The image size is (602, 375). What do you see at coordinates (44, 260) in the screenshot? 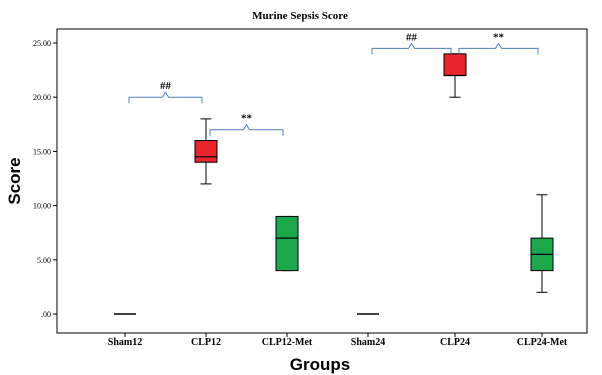
I see `y-tick-label: 5.00` at bounding box center [44, 260].